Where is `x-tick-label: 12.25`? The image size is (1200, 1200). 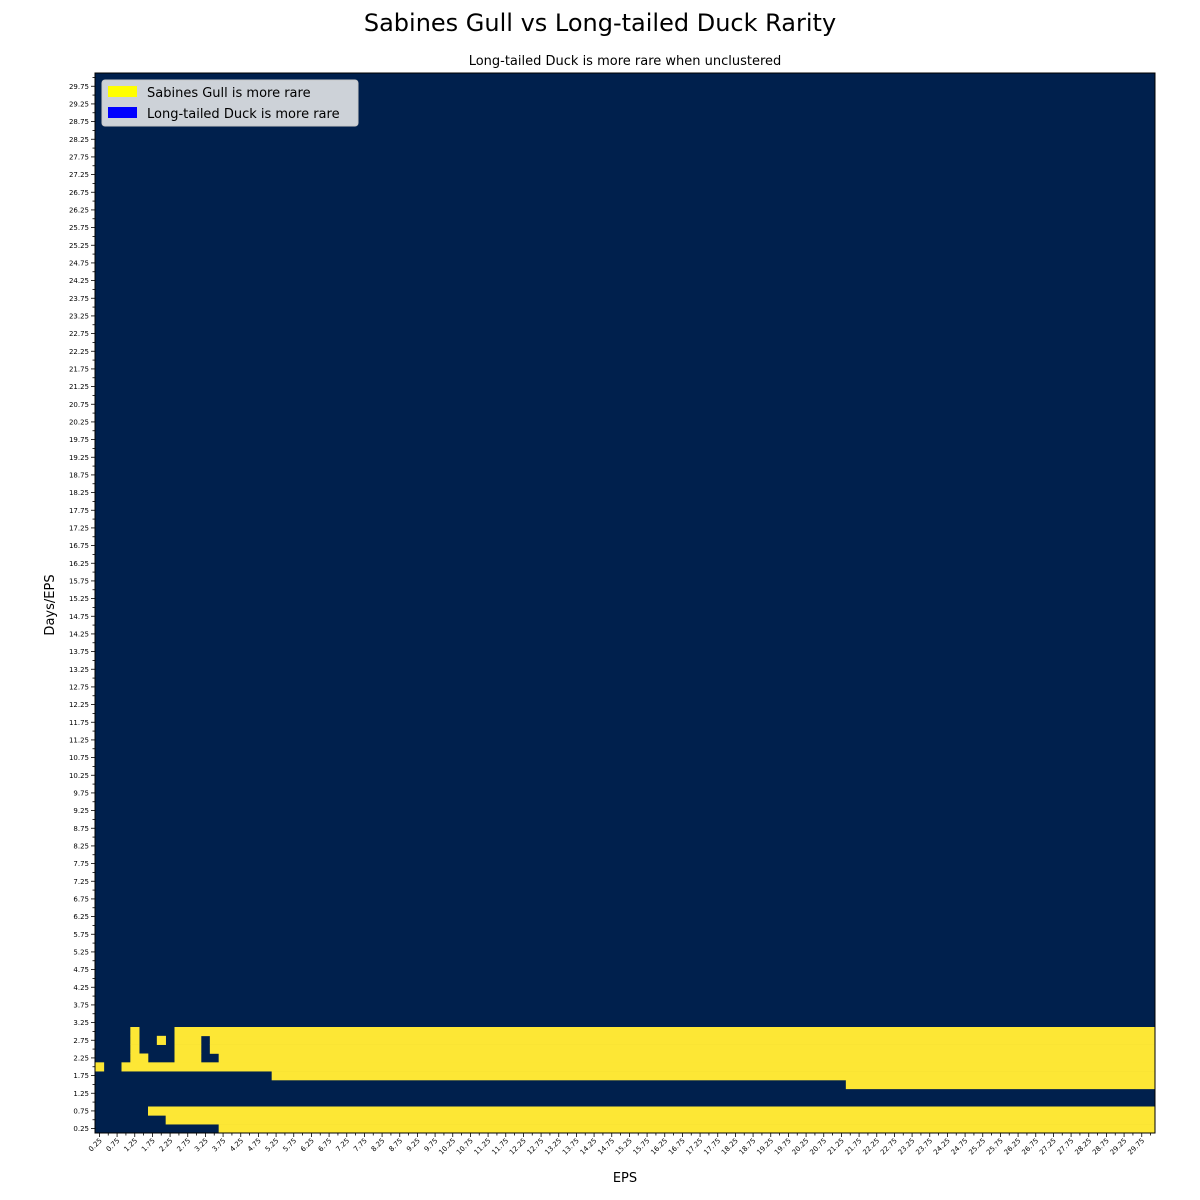 x-tick-label: 12.25 is located at coordinates (518, 1147).